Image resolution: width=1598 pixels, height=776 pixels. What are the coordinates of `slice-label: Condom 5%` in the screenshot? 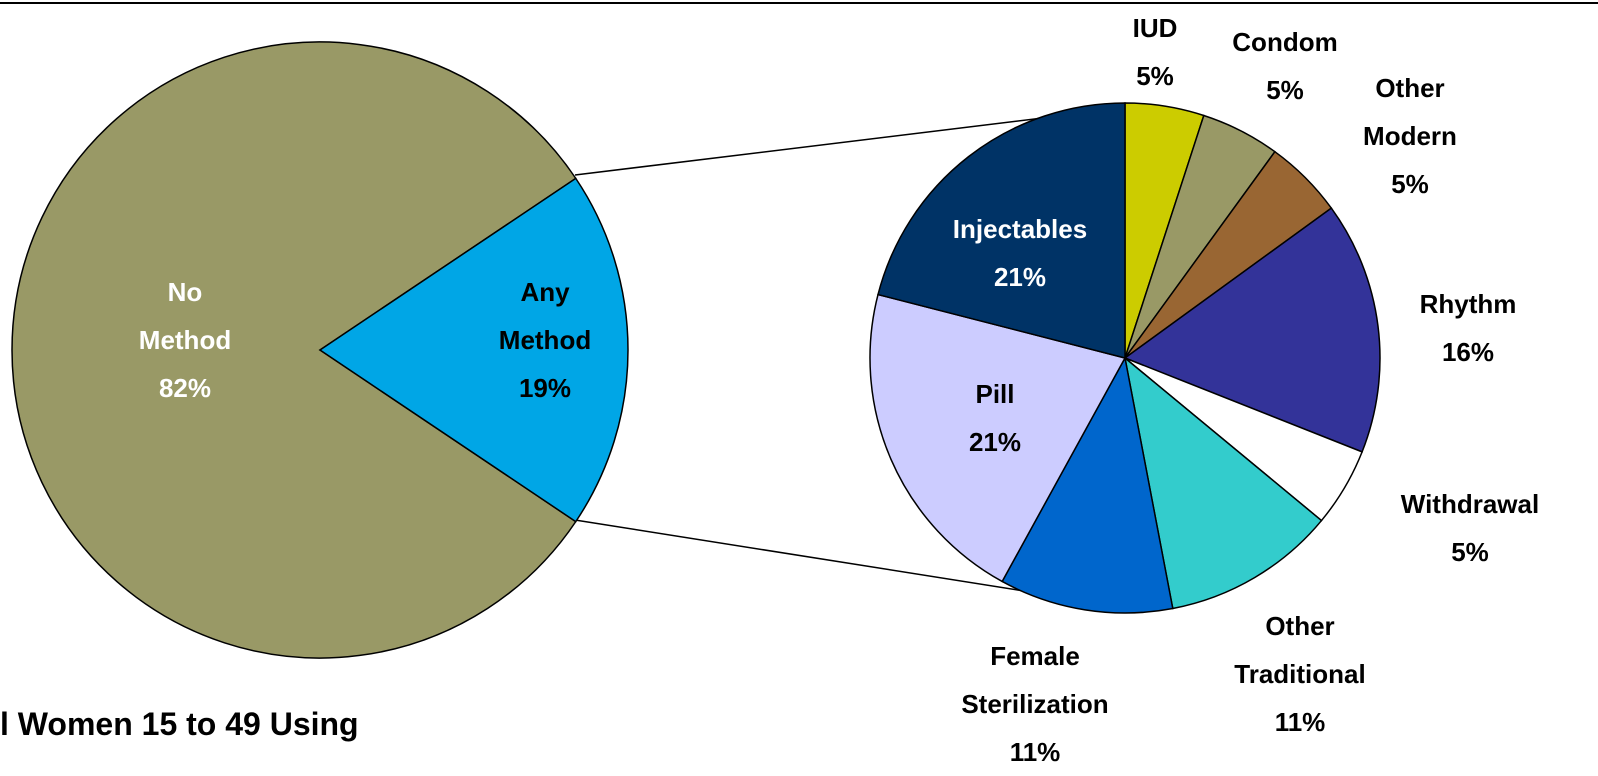 It's located at (1285, 66).